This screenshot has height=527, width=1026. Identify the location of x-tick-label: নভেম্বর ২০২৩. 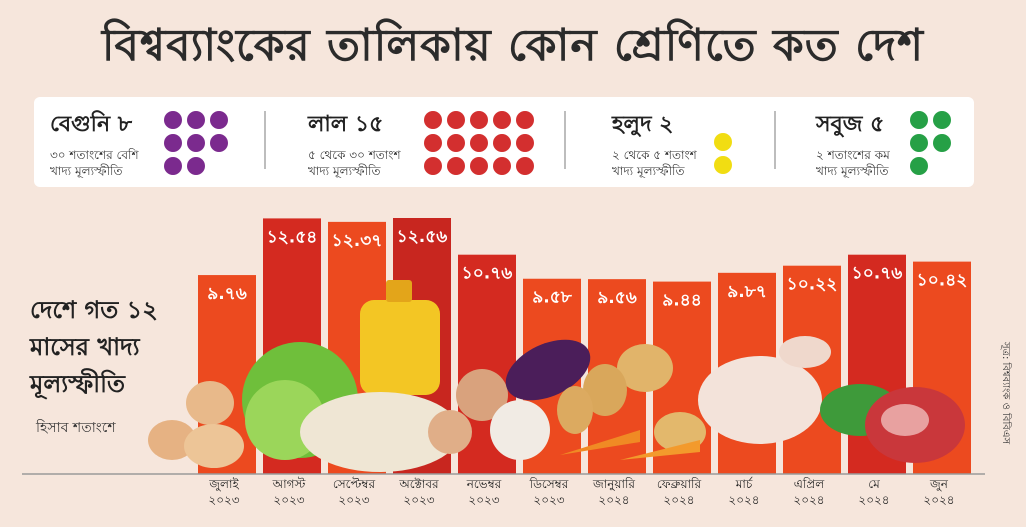
(484, 492).